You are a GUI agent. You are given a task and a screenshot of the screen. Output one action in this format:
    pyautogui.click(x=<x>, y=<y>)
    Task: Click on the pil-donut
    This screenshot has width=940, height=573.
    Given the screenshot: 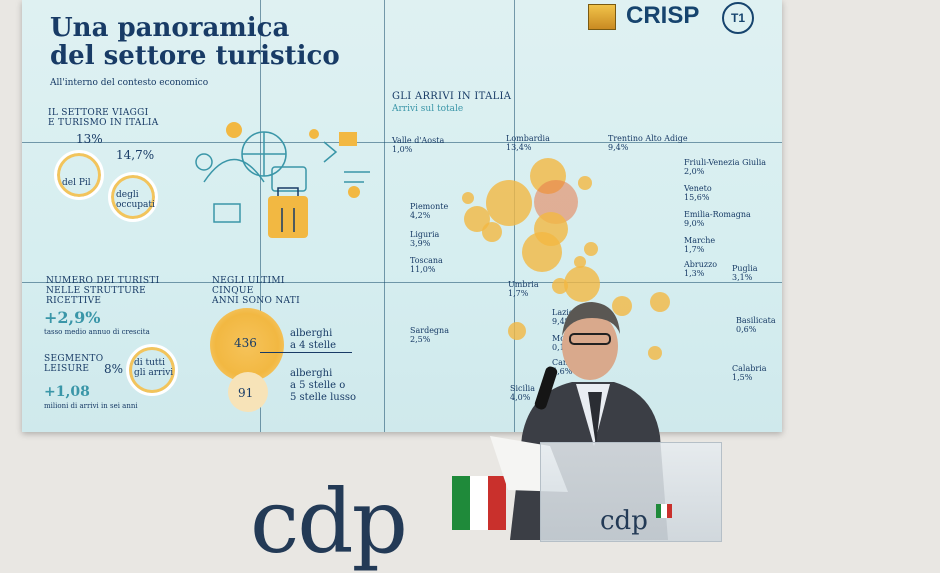 What is the action you would take?
    pyautogui.click(x=79, y=175)
    